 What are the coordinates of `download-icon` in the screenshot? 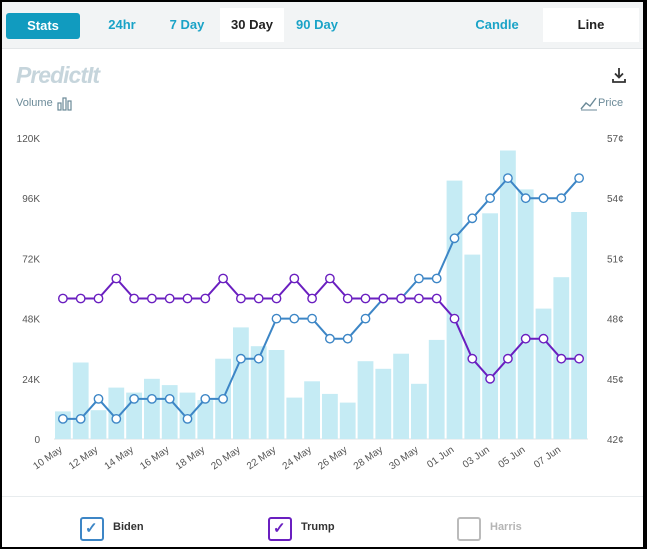 It's located at (619, 75).